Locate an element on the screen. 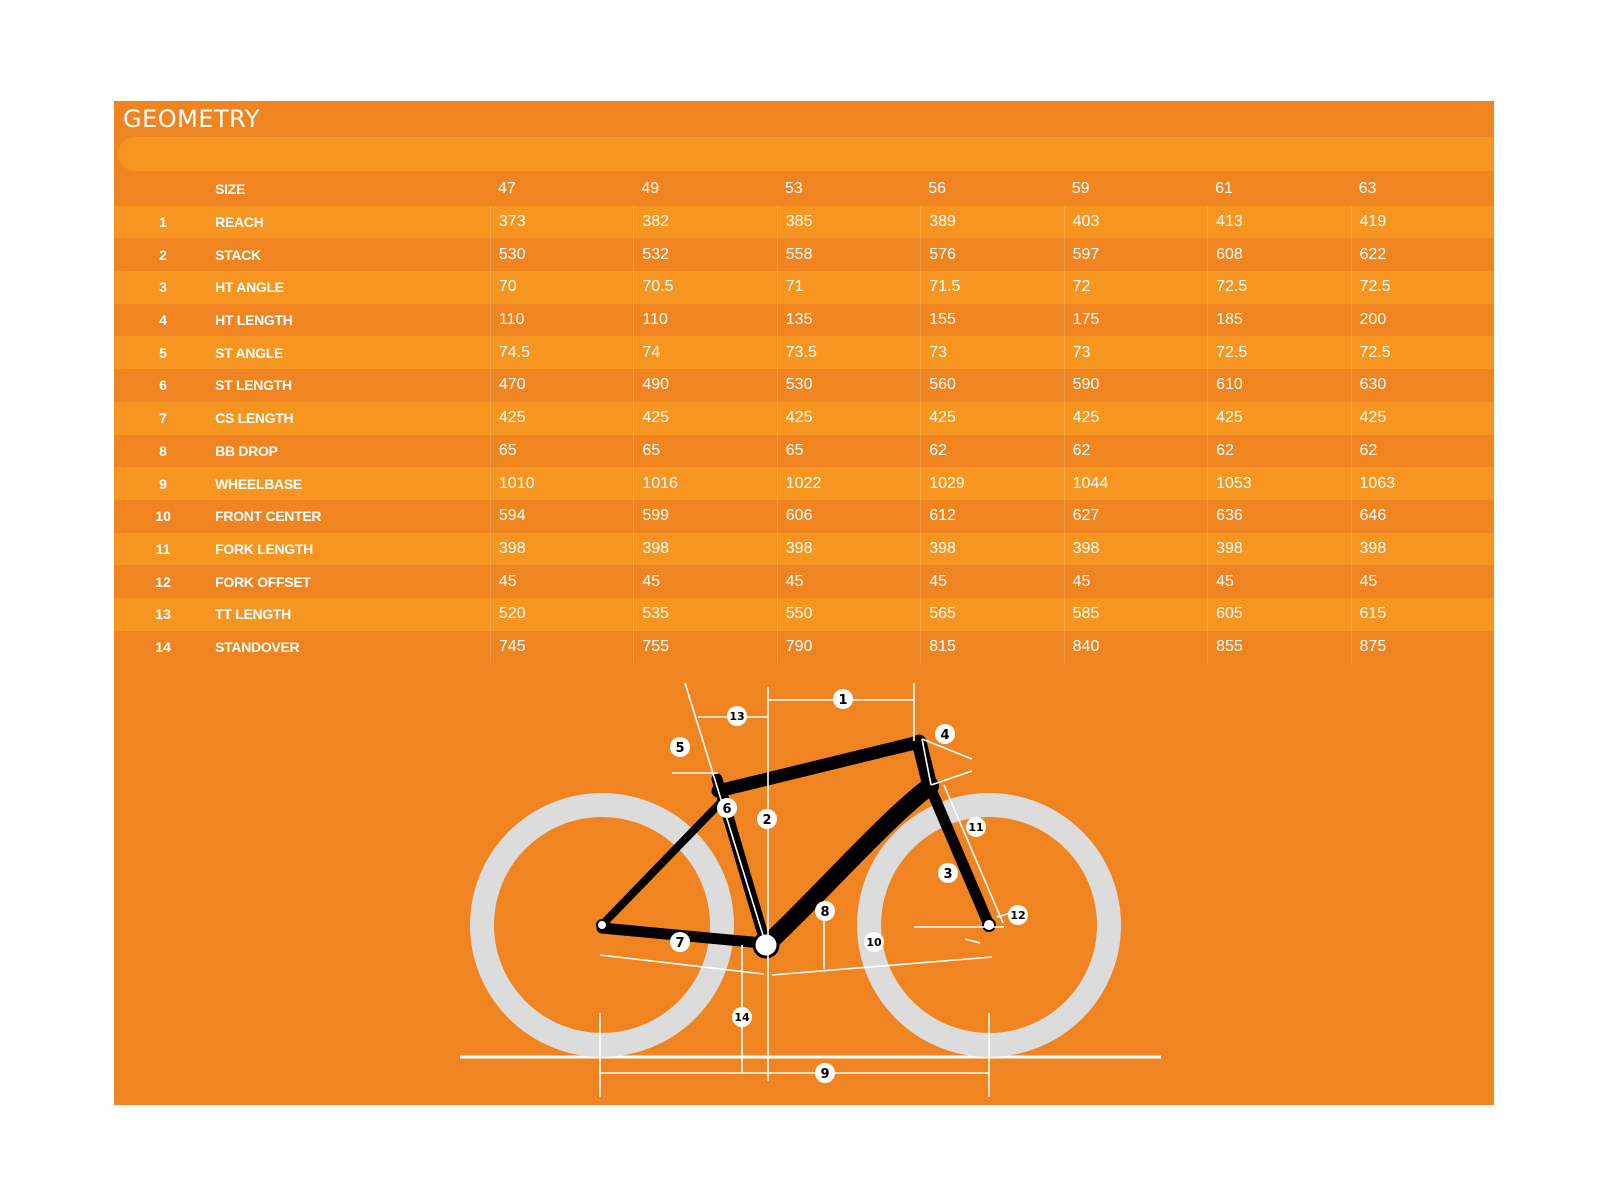  table-row: 14 STANDOVER 745 755 790 815 840 855 875 is located at coordinates (804, 647).